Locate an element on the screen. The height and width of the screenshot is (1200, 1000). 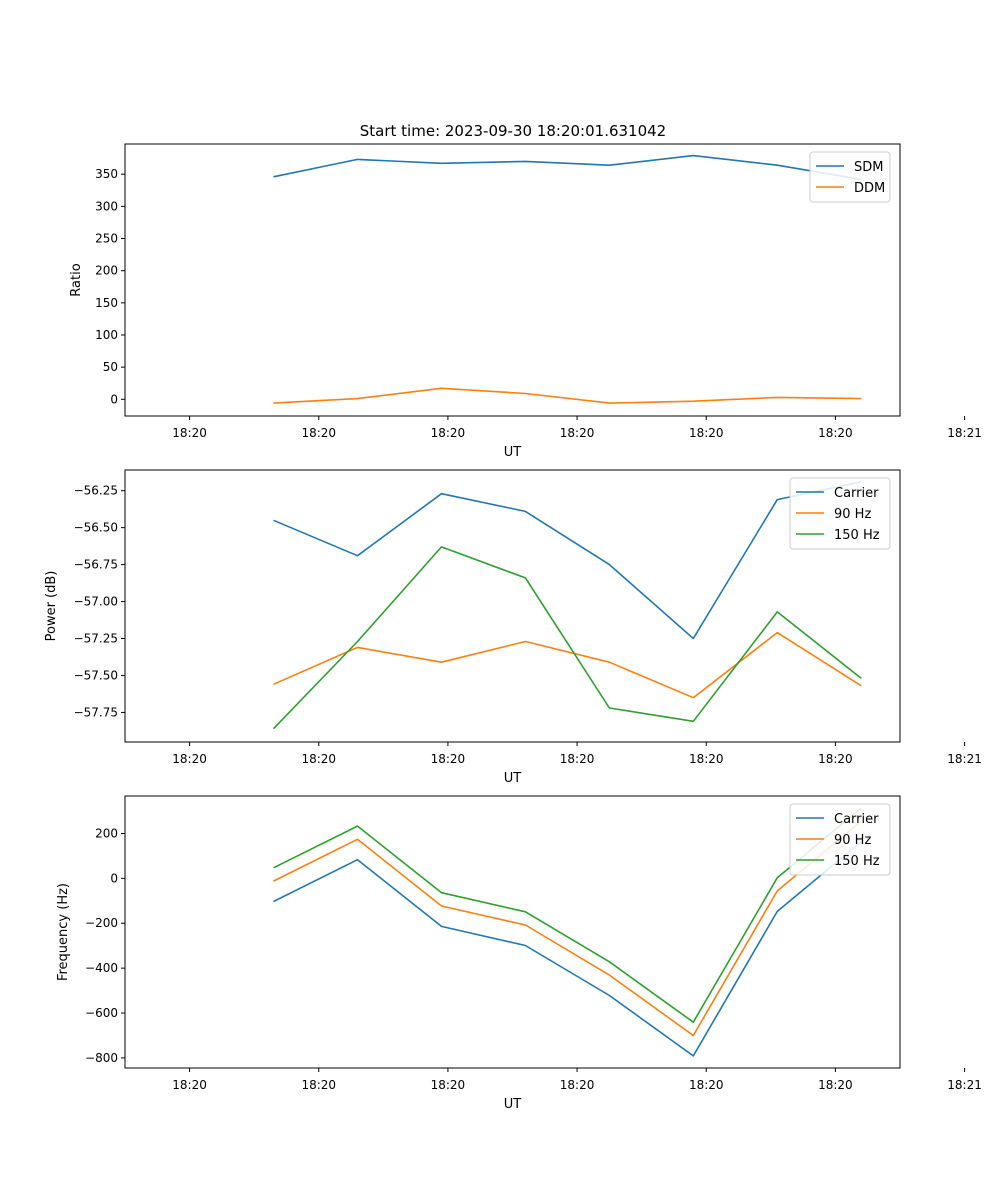
y-tick-label: 150 is located at coordinates (106, 303).